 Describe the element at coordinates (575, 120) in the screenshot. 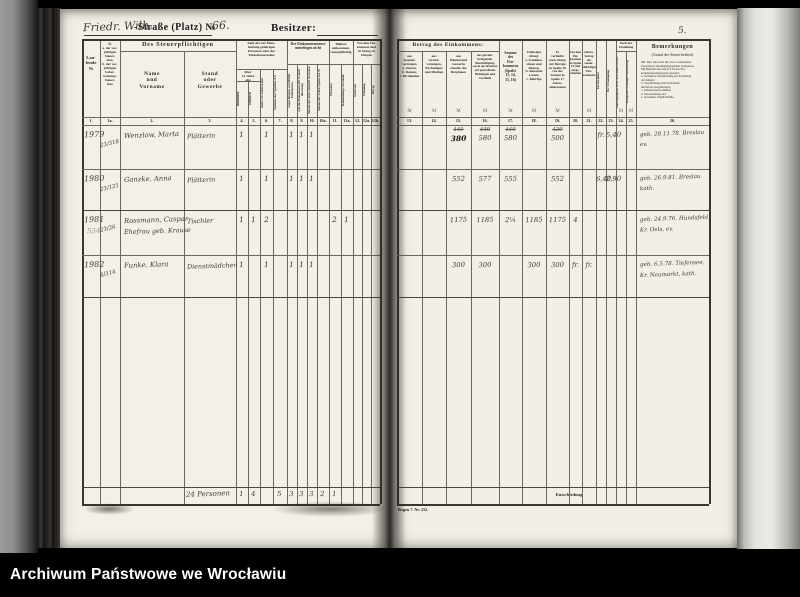

I see `column-number: 20.` at that location.